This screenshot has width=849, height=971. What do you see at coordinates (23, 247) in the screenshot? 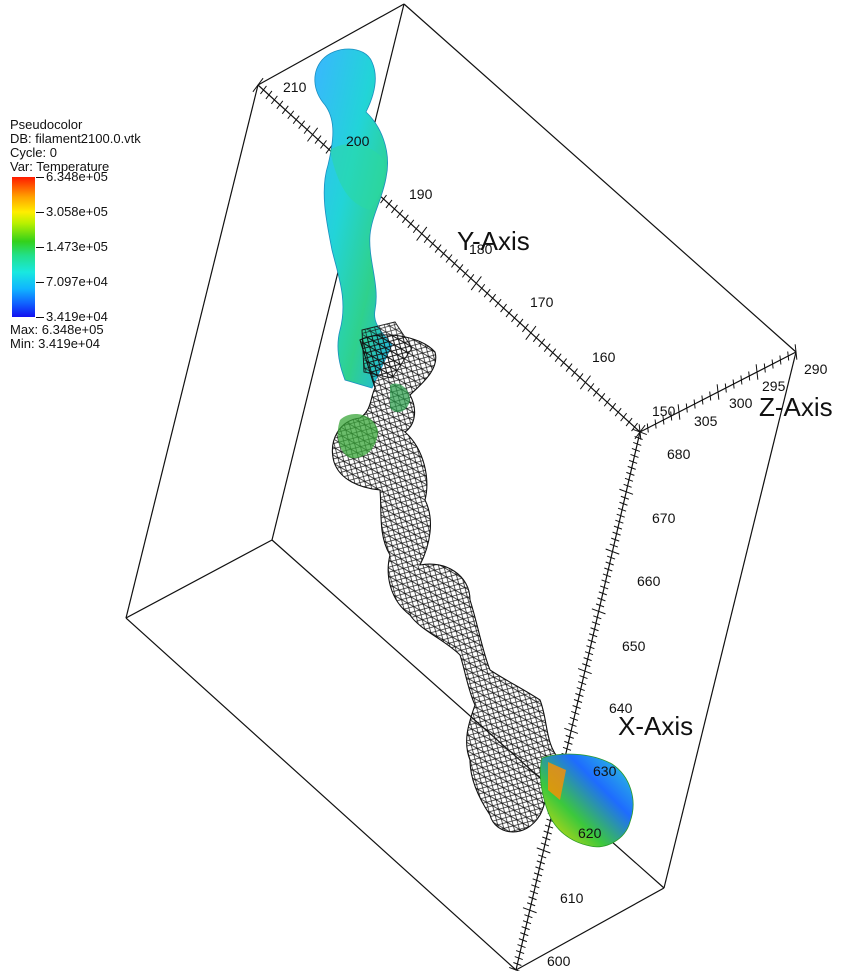
I see `color-bar` at bounding box center [23, 247].